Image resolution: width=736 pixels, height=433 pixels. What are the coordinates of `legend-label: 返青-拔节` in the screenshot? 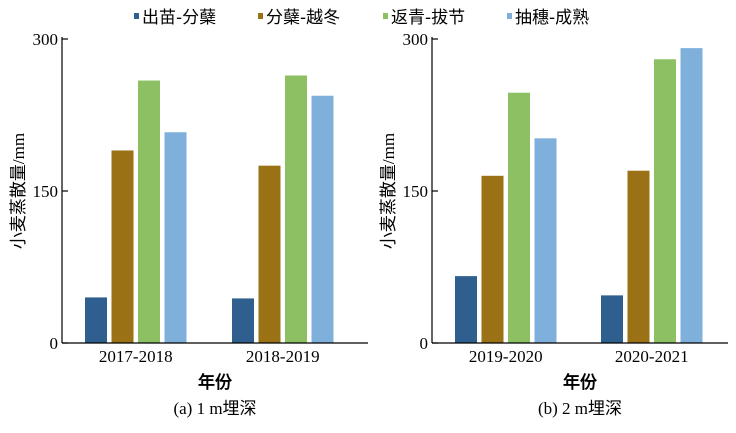 It's located at (428, 18).